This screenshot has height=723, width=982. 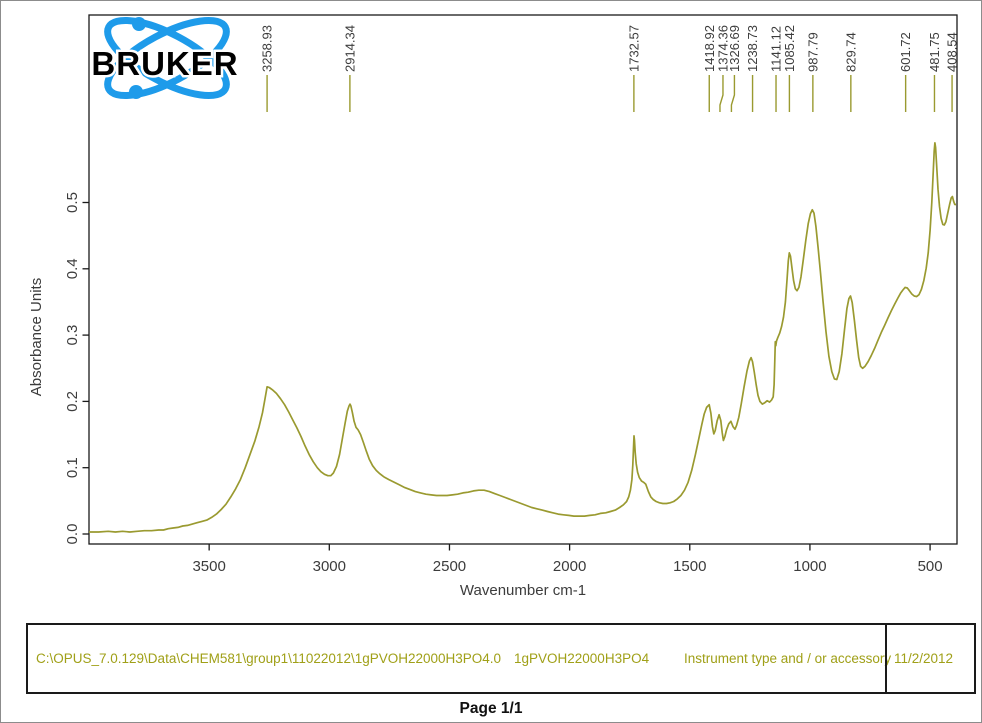 I want to click on bruker-atom-dot-bottom, so click(x=136, y=92).